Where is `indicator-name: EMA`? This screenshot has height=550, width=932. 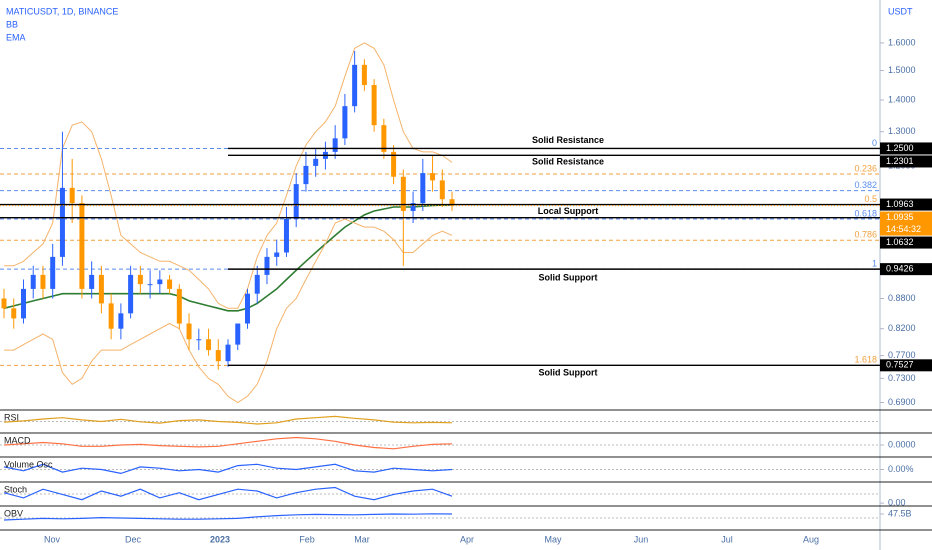 indicator-name: EMA is located at coordinates (16, 37).